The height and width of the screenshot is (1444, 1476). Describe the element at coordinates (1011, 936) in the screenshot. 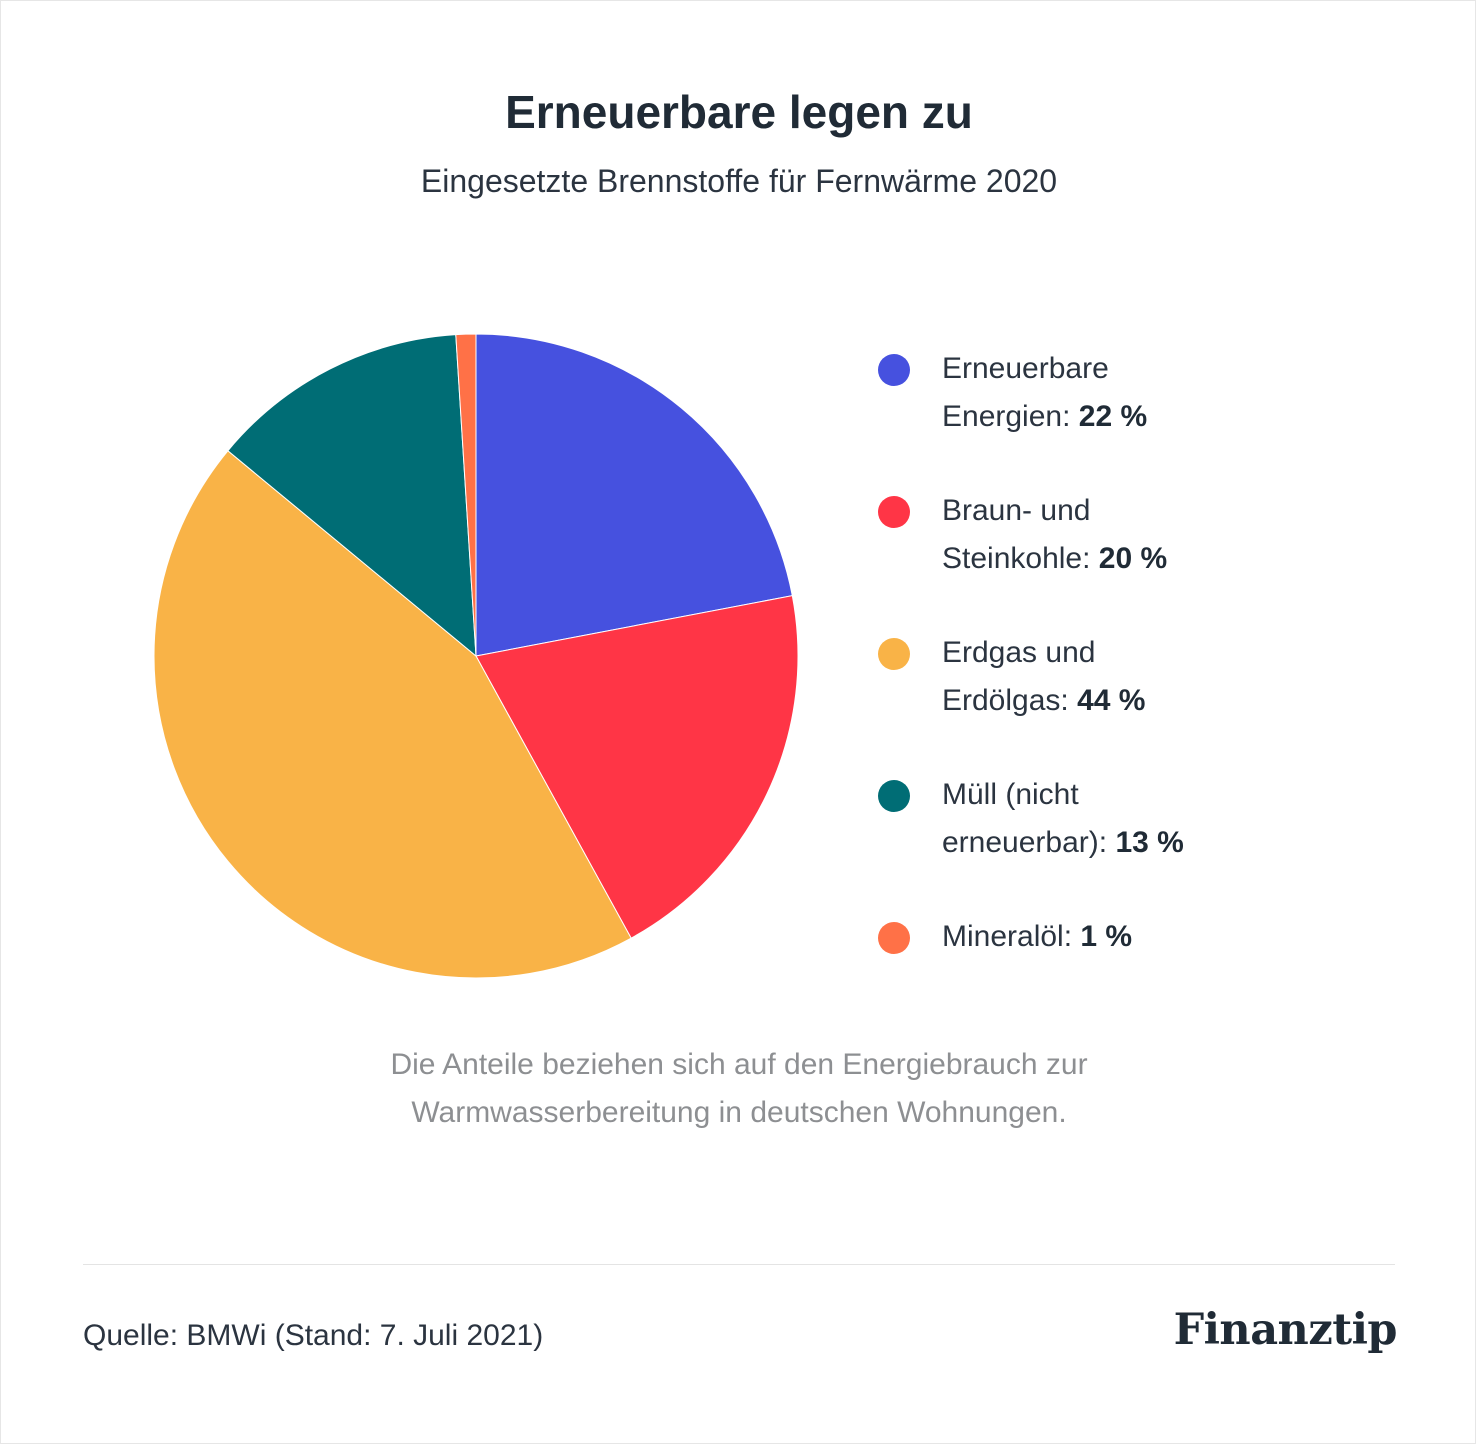

I see `legend-label-4: Mineralöl:` at that location.